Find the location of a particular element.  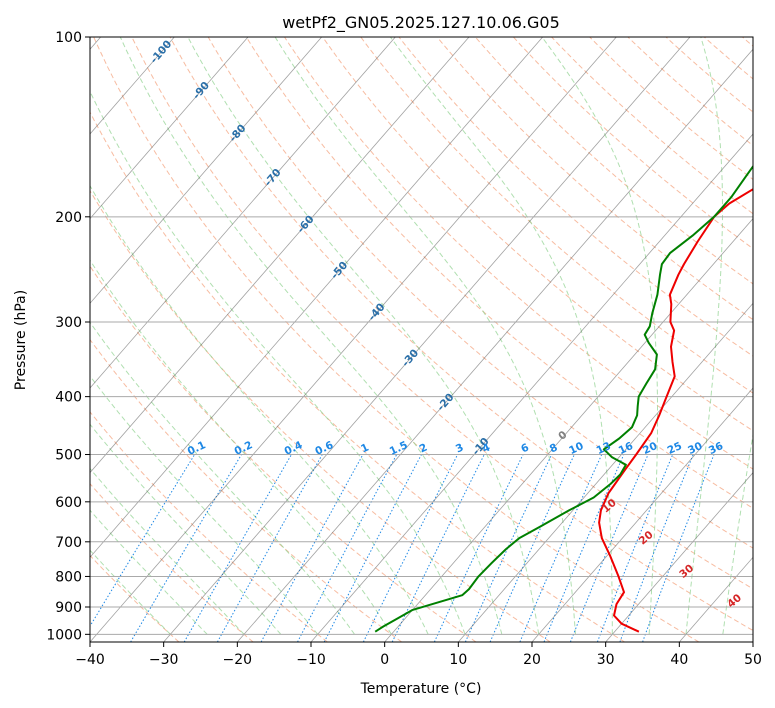

temperature-profile-line is located at coordinates (675, 410).